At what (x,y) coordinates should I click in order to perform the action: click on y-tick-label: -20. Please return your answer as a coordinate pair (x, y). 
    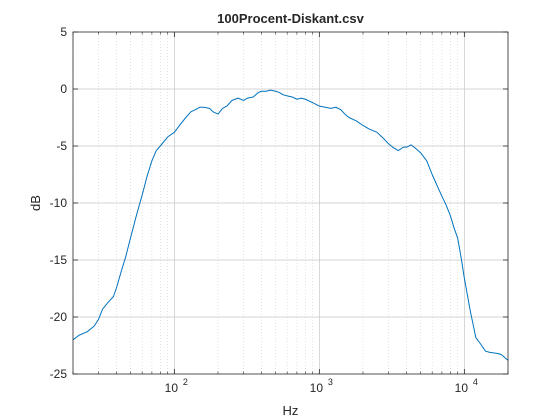
    Looking at the image, I should click on (59, 317).